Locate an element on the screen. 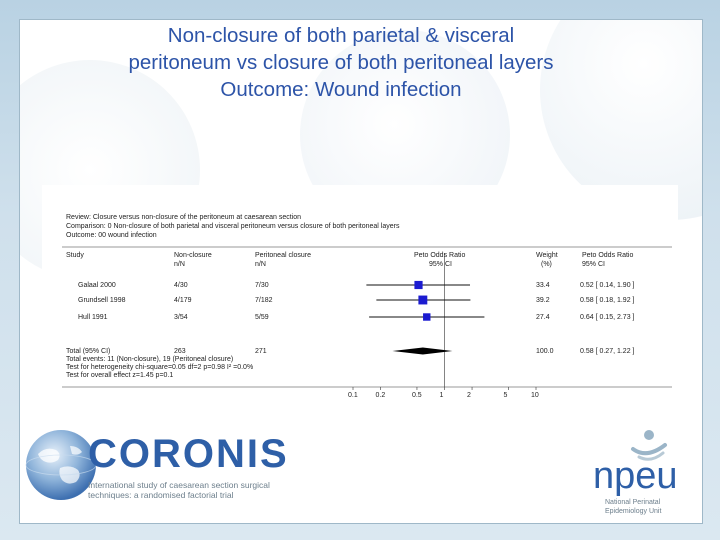  coronis-subtitle-line: techniques: a randomised factorial trial is located at coordinates (161, 495).